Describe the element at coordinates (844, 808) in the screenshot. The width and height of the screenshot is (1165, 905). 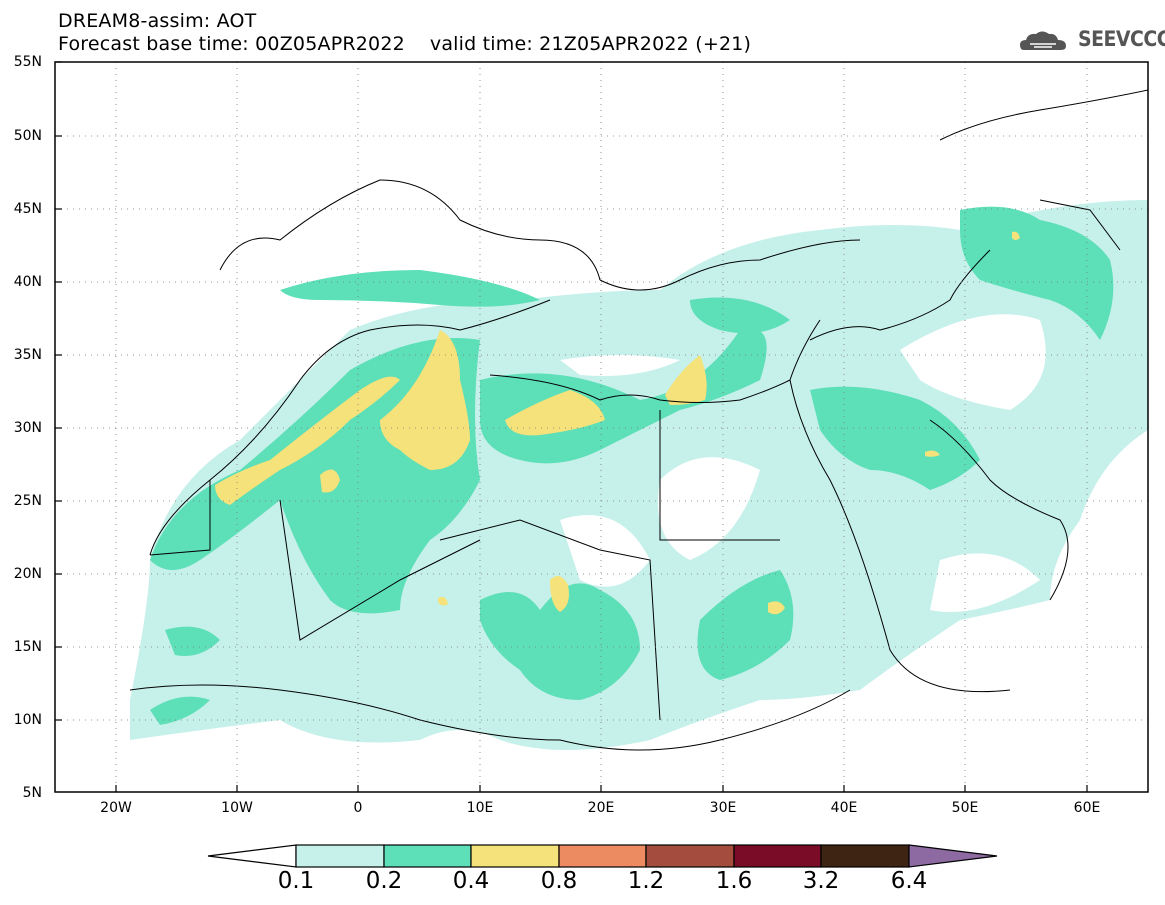
I see `lon-tick-label: 40E` at that location.